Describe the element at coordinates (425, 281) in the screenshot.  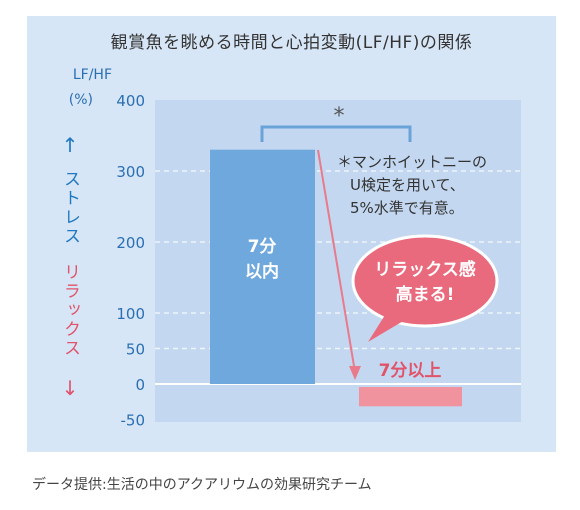
I see `relax-bubble` at that location.